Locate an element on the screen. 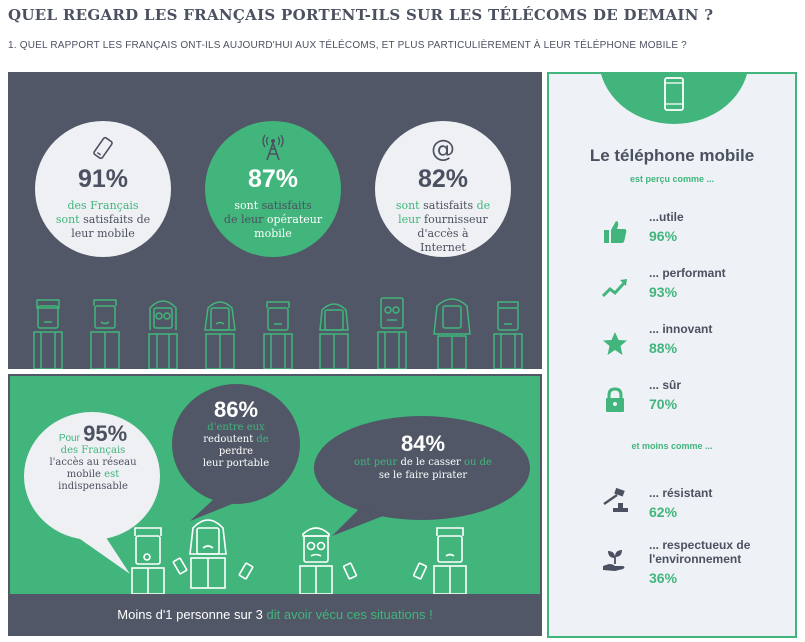 The image size is (805, 642). thumbs-up-icon is located at coordinates (615, 232).